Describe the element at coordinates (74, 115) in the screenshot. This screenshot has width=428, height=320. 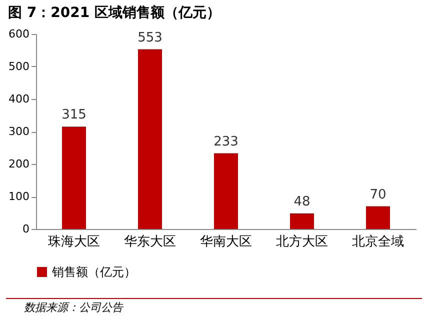
I see `data-label: 315` at that location.